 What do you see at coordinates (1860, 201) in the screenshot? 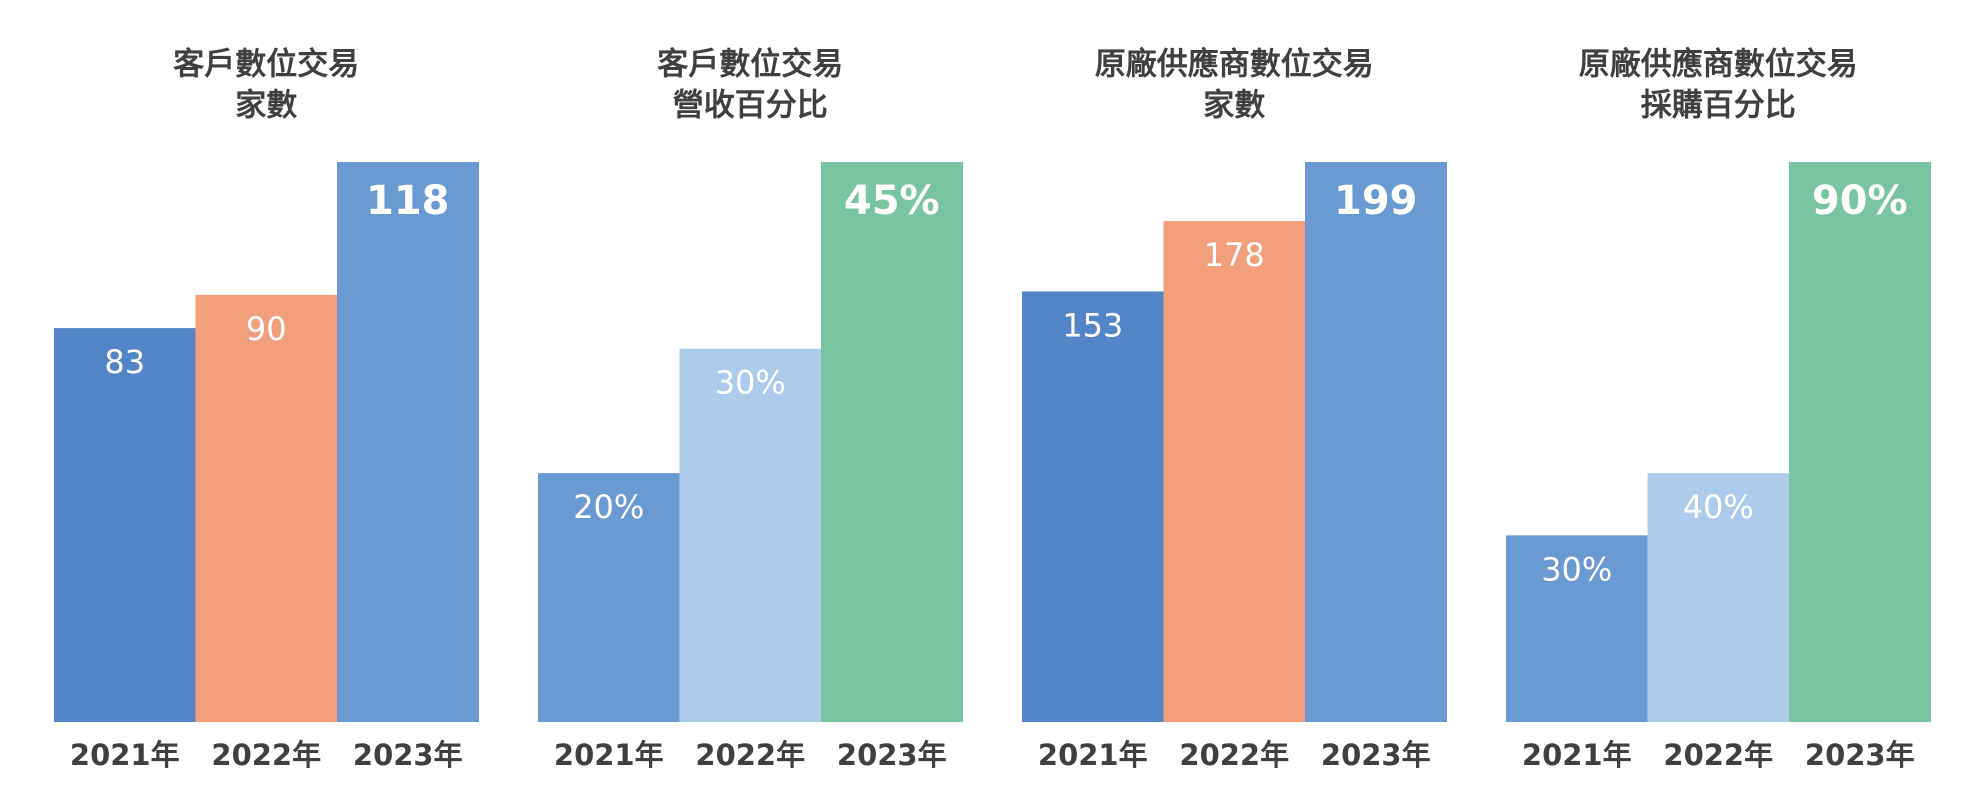
I see `data-label: 90%` at bounding box center [1860, 201].